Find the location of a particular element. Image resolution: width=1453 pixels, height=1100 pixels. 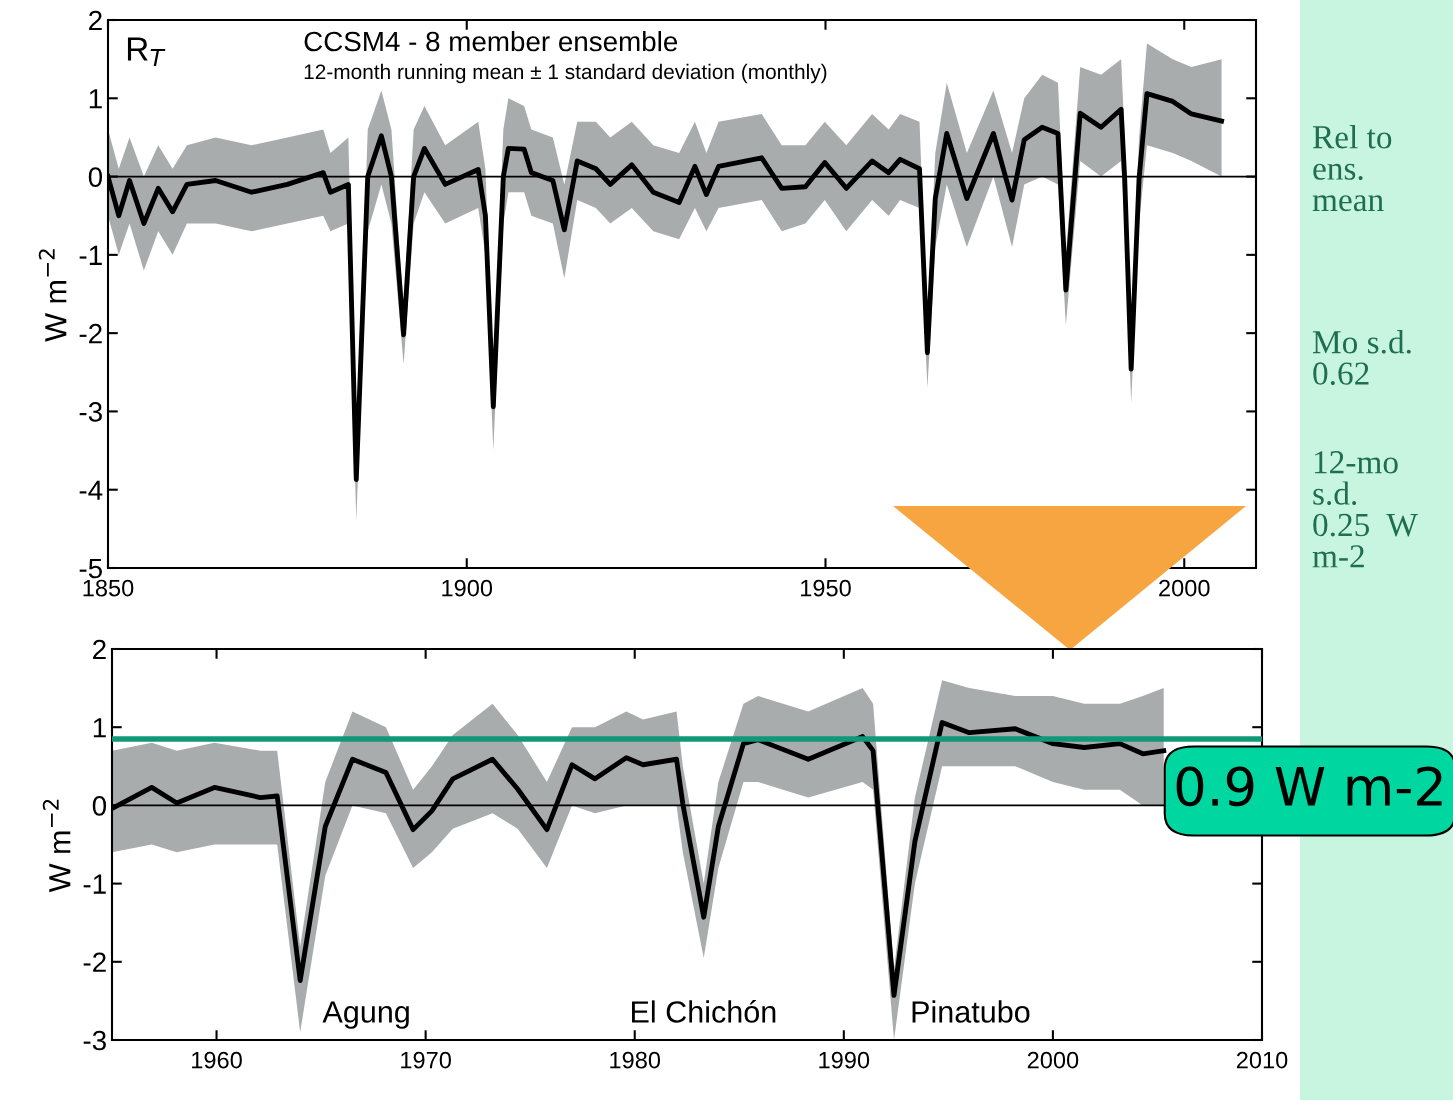

text: Mo s.d. 0.62 is located at coordinates (1361, 357).